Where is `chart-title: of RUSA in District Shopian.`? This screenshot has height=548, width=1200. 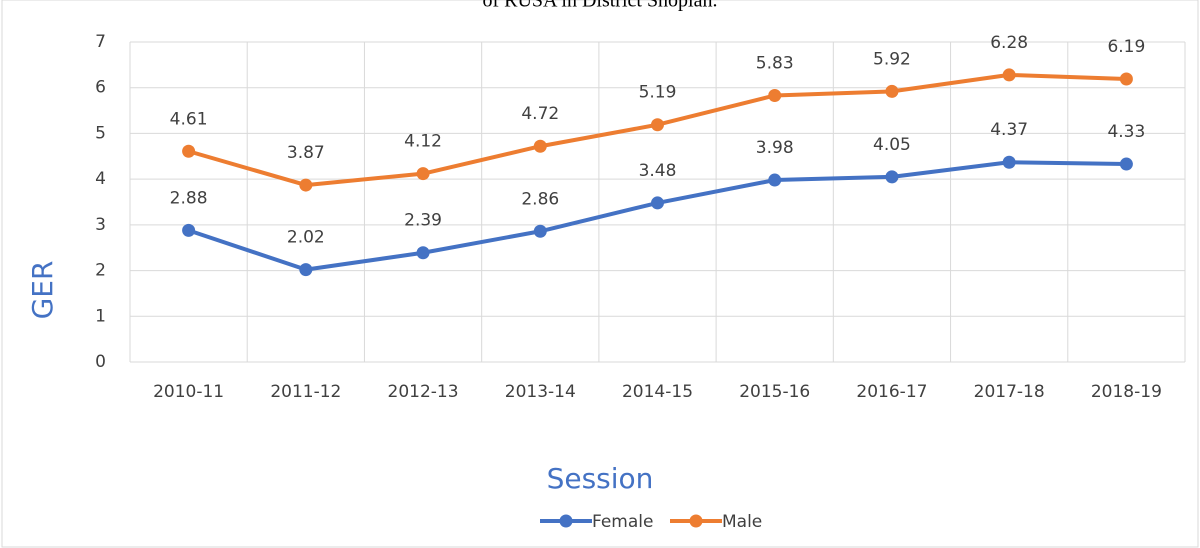
chart-title: of RUSA in District Shopian. is located at coordinates (599, 6).